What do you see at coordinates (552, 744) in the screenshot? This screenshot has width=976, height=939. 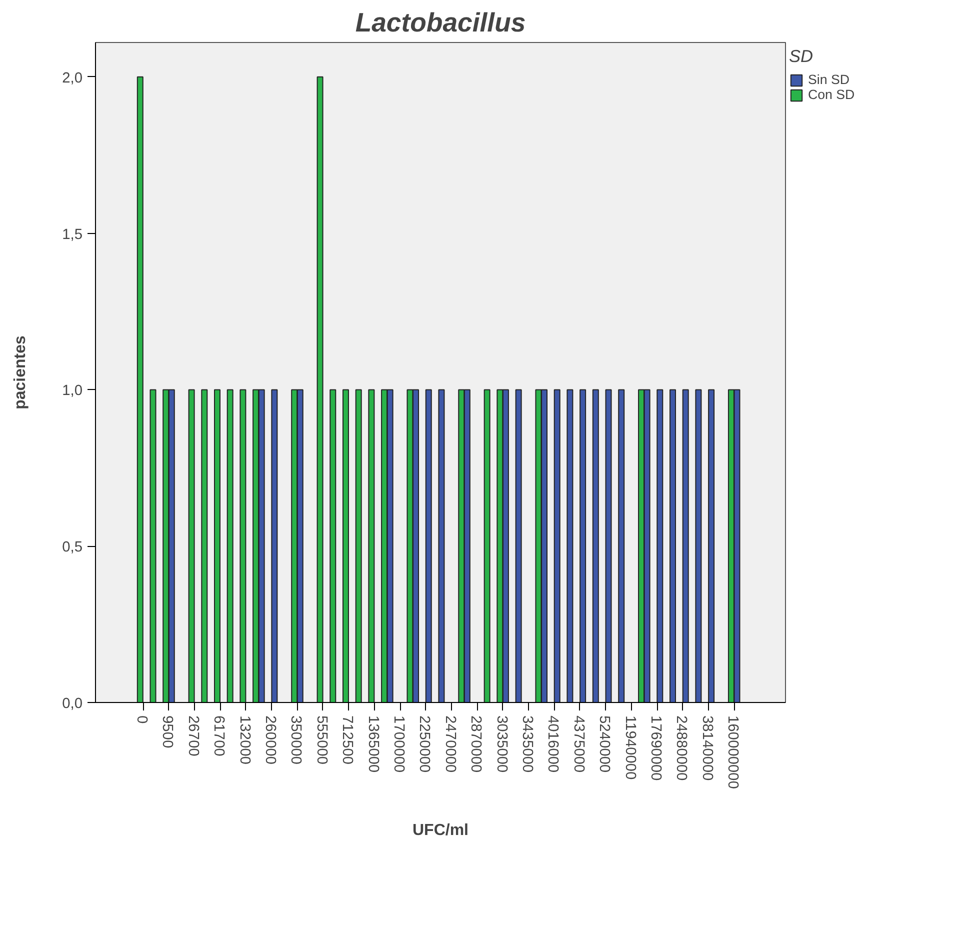 I see `x-tick-label: 4016000` at bounding box center [552, 744].